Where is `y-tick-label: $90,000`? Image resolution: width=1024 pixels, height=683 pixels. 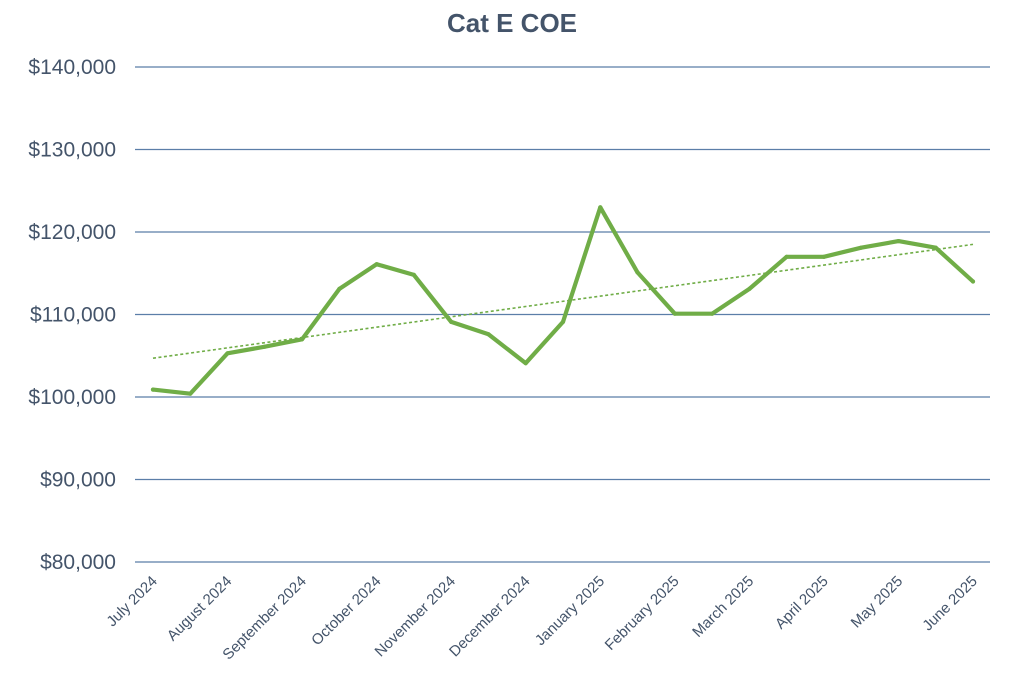 y-tick-label: $90,000 is located at coordinates (78, 480).